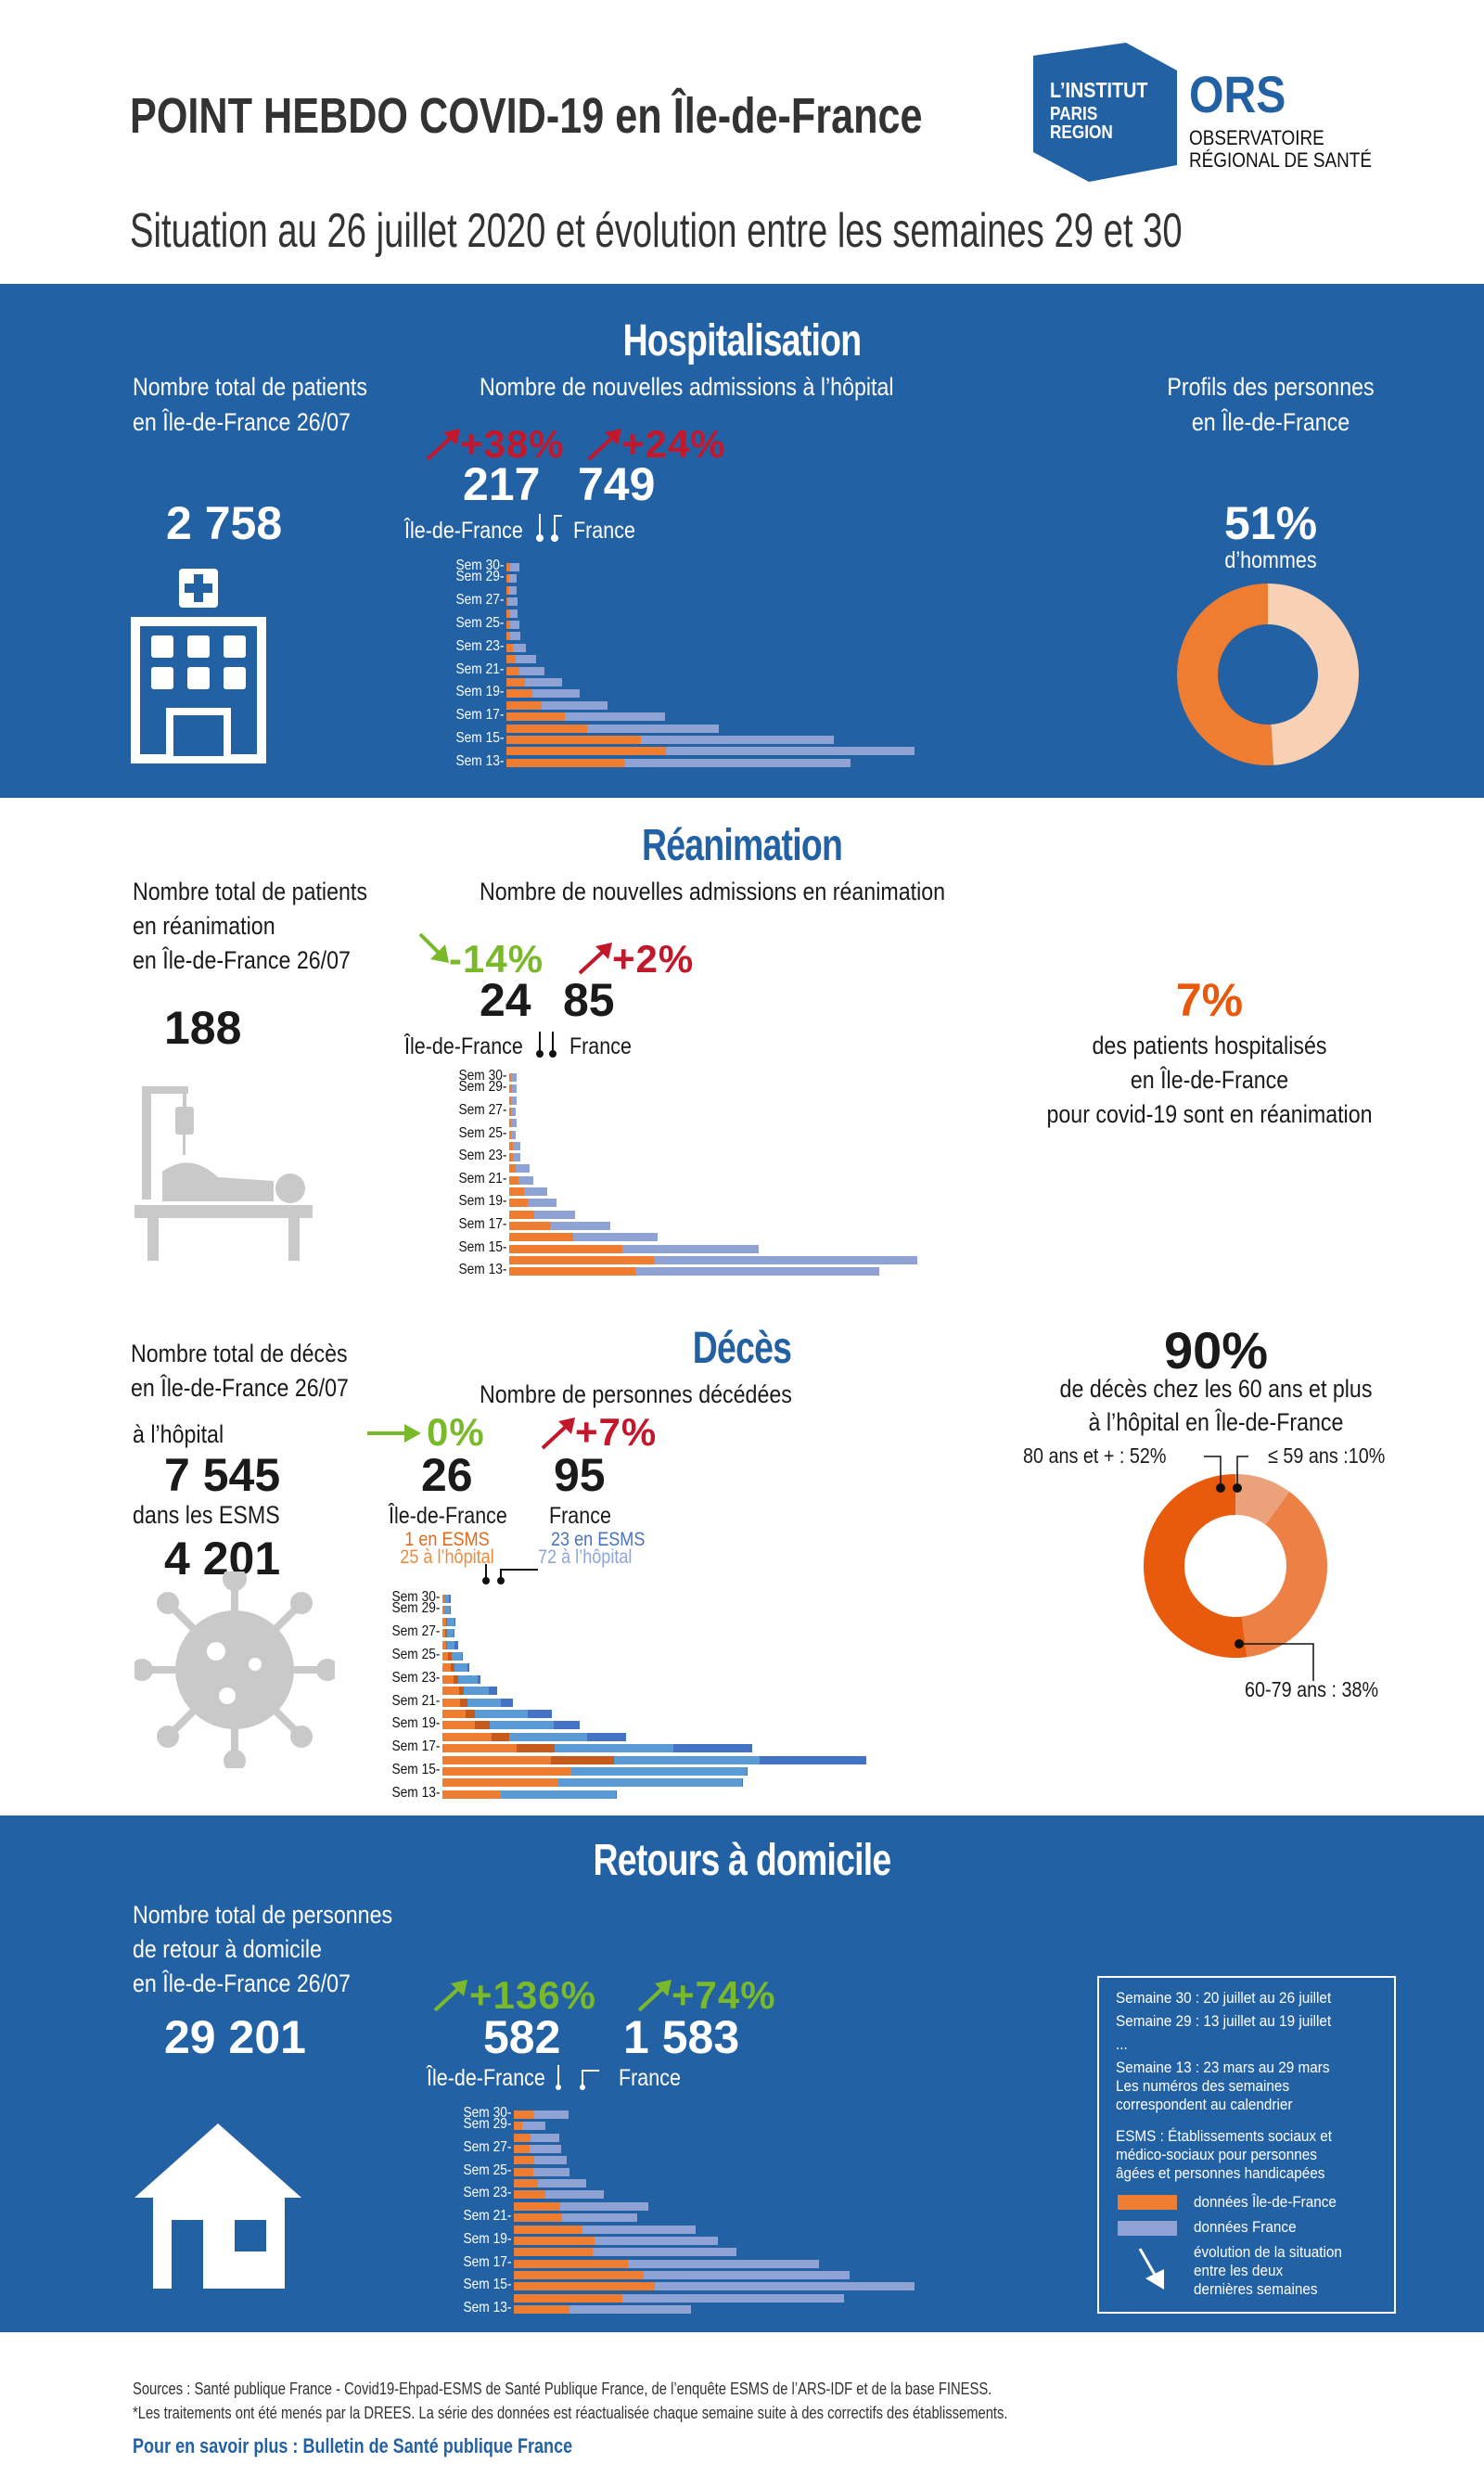 The height and width of the screenshot is (2476, 1484). Describe the element at coordinates (479, 669) in the screenshot. I see `week-label: Sem 21-` at that location.